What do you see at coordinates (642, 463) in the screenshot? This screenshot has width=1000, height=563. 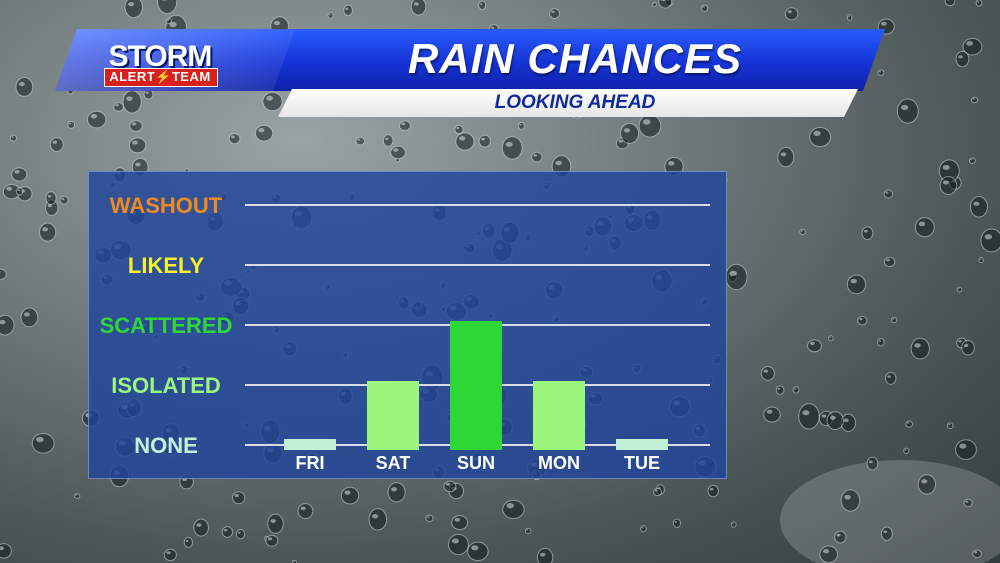 I see `x-tick-label: TUE` at bounding box center [642, 463].